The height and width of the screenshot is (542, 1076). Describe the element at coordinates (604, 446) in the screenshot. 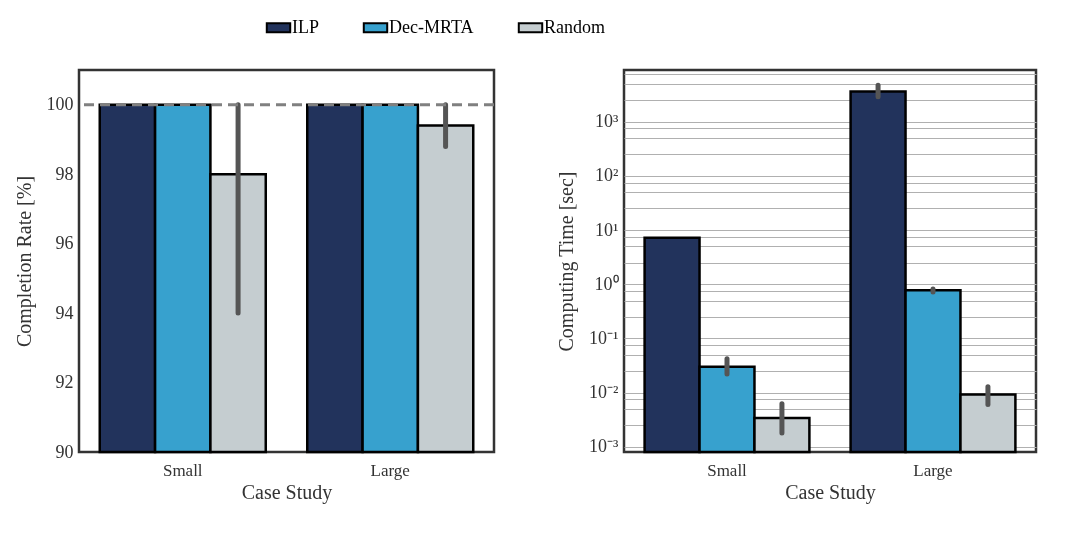

I see `y-tick-label: 10⁻³` at that location.